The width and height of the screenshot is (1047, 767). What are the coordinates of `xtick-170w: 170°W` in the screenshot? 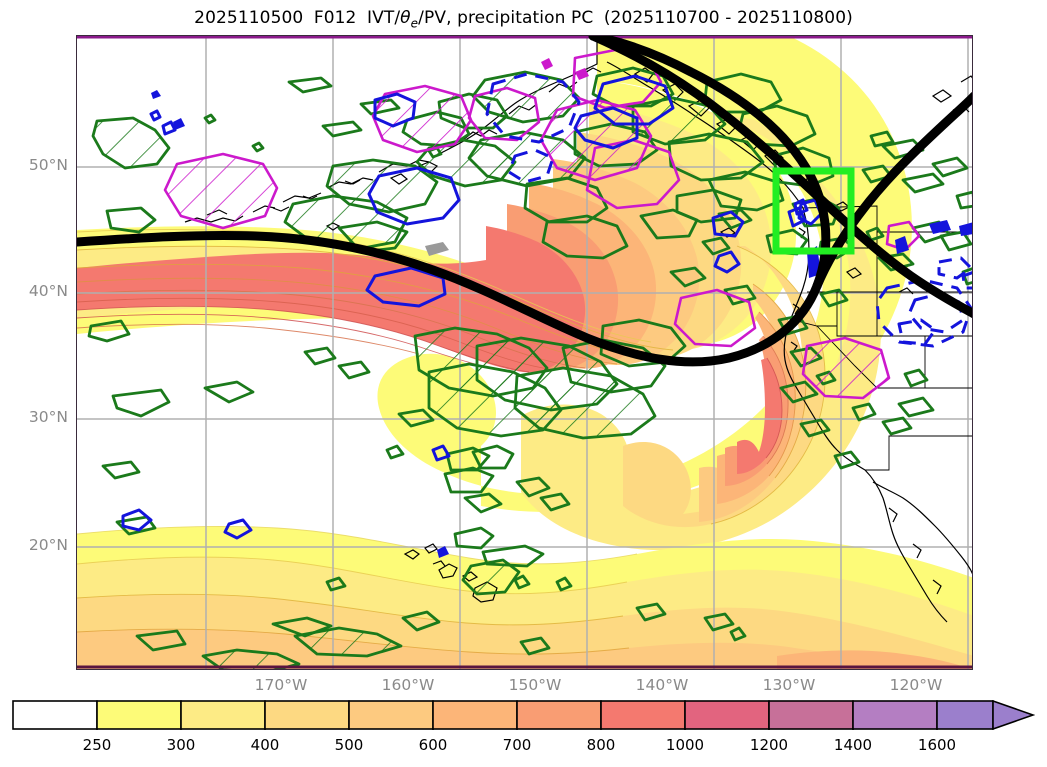 It's located at (281, 685).